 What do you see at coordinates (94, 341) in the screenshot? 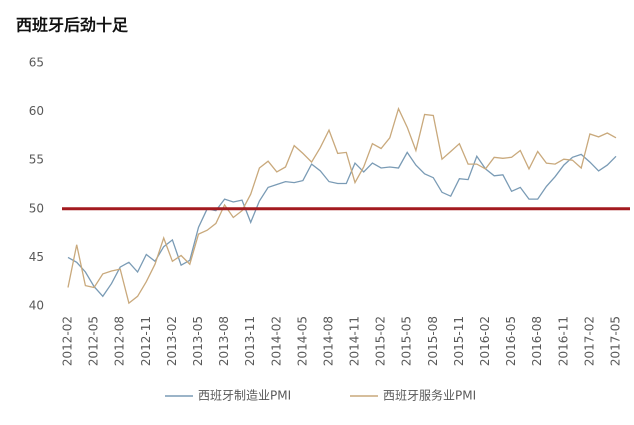
I see `x-tick-label: 2012-05` at bounding box center [94, 341].